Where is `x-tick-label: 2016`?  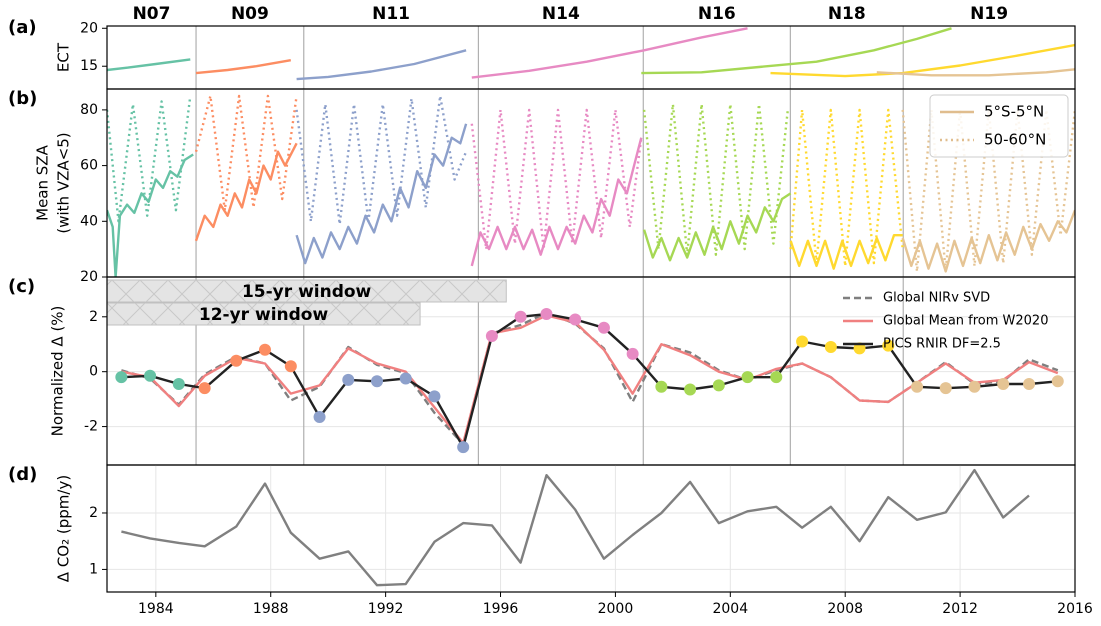 x-tick-label: 2016 is located at coordinates (1075, 609).